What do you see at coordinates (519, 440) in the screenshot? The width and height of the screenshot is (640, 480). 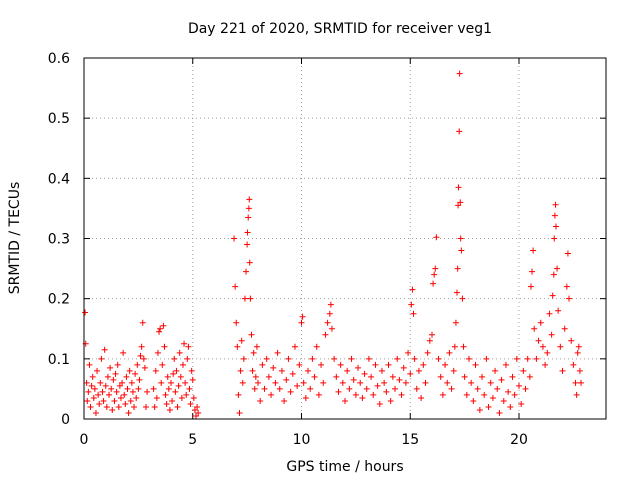 I see `x-tick-label: 20` at bounding box center [519, 440].